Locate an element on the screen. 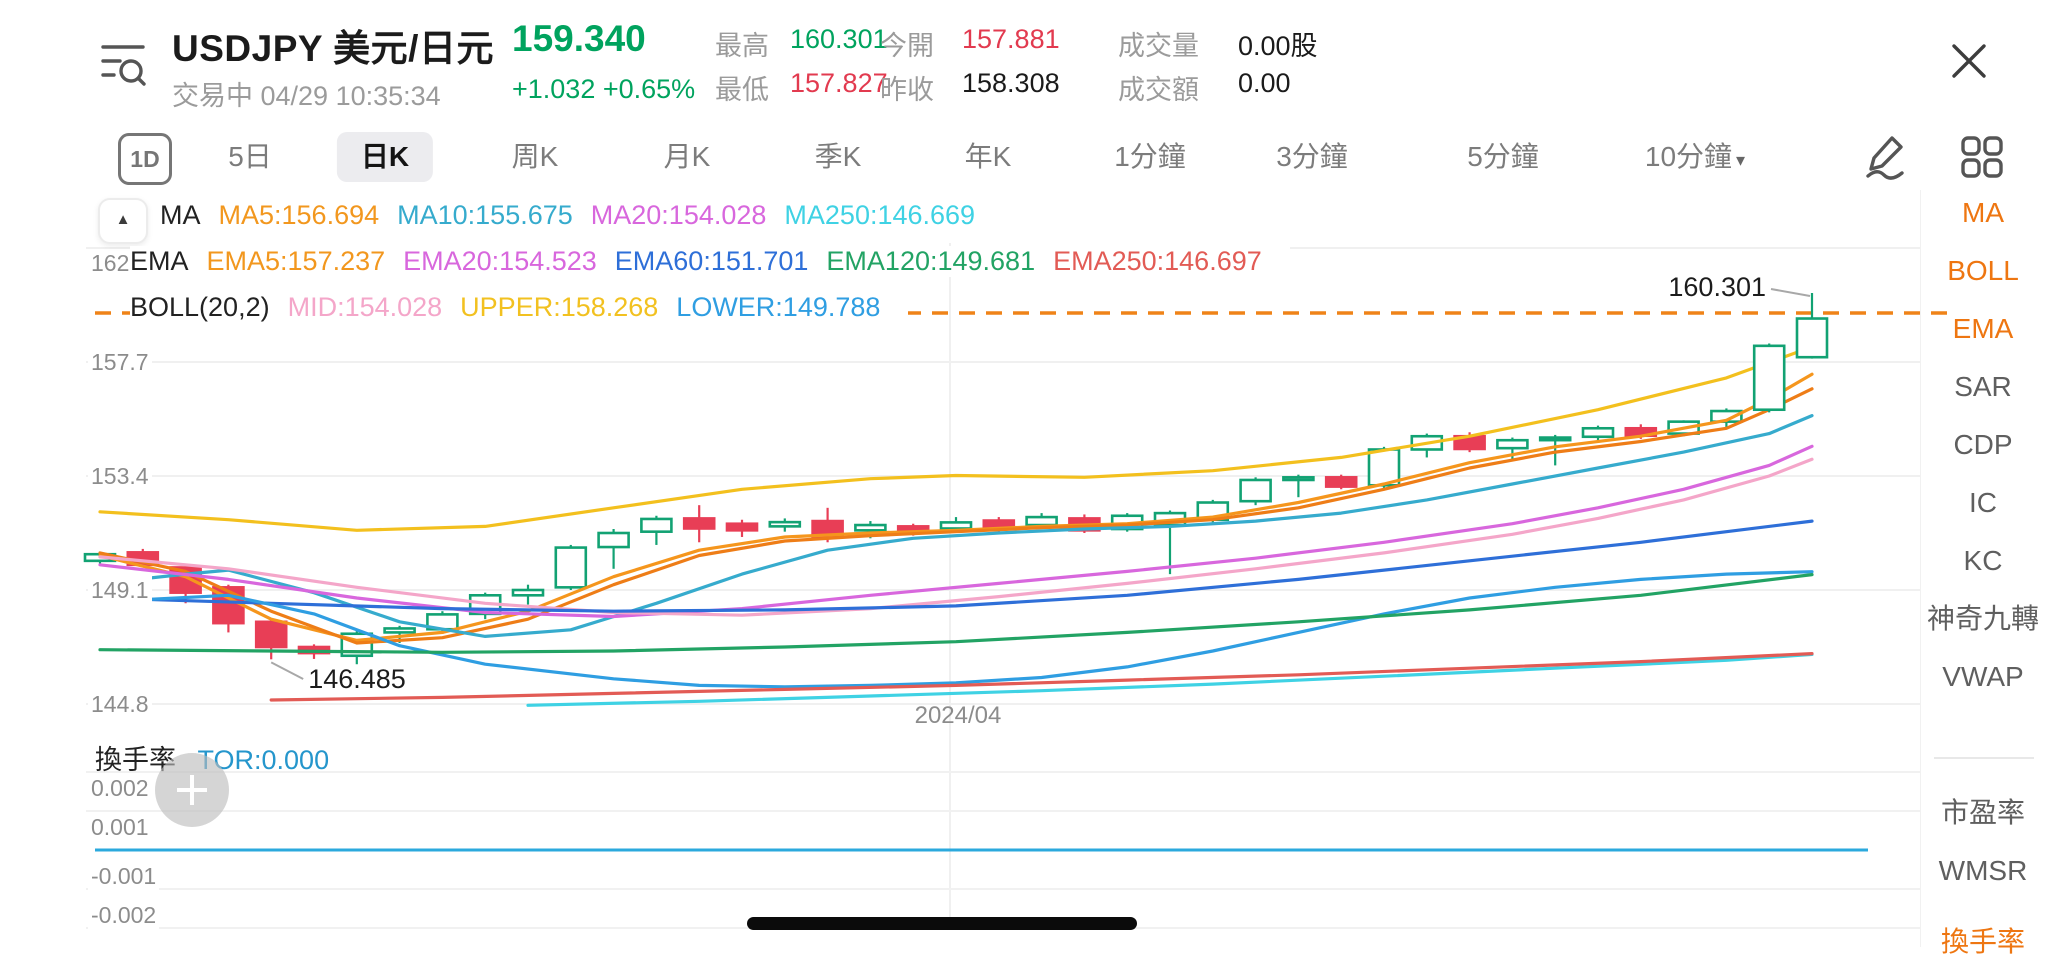  y-axis-label-144-8: 144.8 is located at coordinates (120, 704).